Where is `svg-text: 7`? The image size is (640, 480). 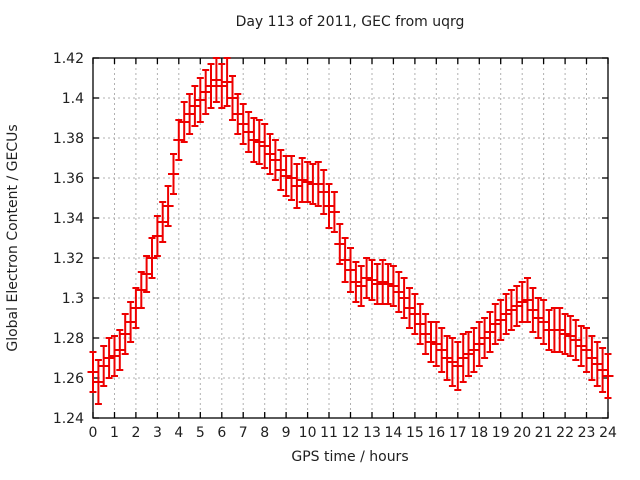
svg-text: 7 is located at coordinates (243, 433).